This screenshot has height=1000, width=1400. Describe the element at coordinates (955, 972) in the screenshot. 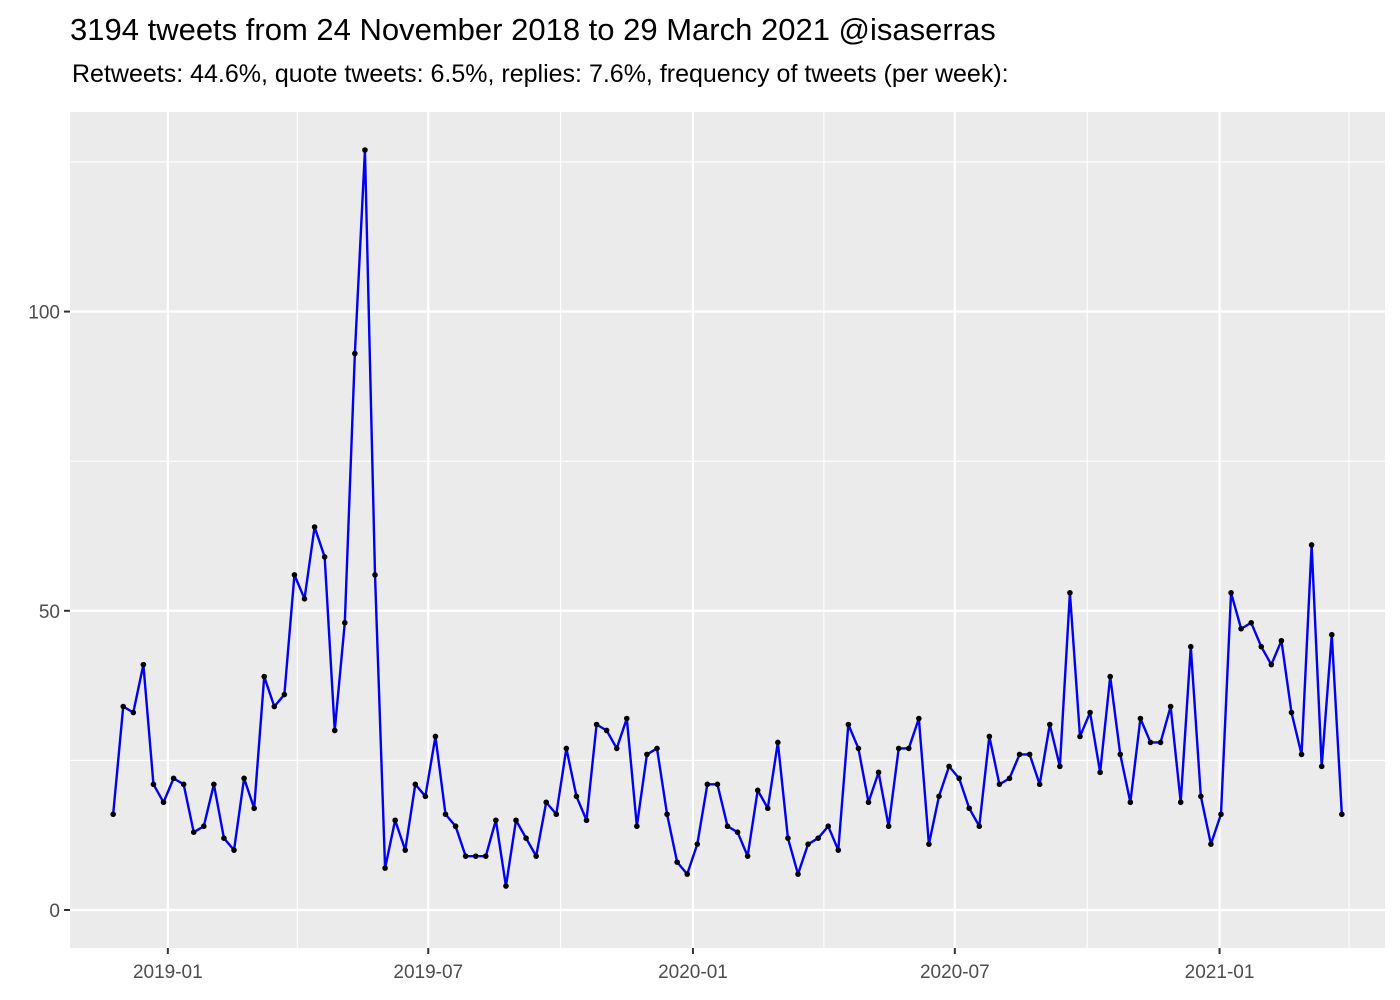

I see `x-tick-label: 2020-07` at that location.